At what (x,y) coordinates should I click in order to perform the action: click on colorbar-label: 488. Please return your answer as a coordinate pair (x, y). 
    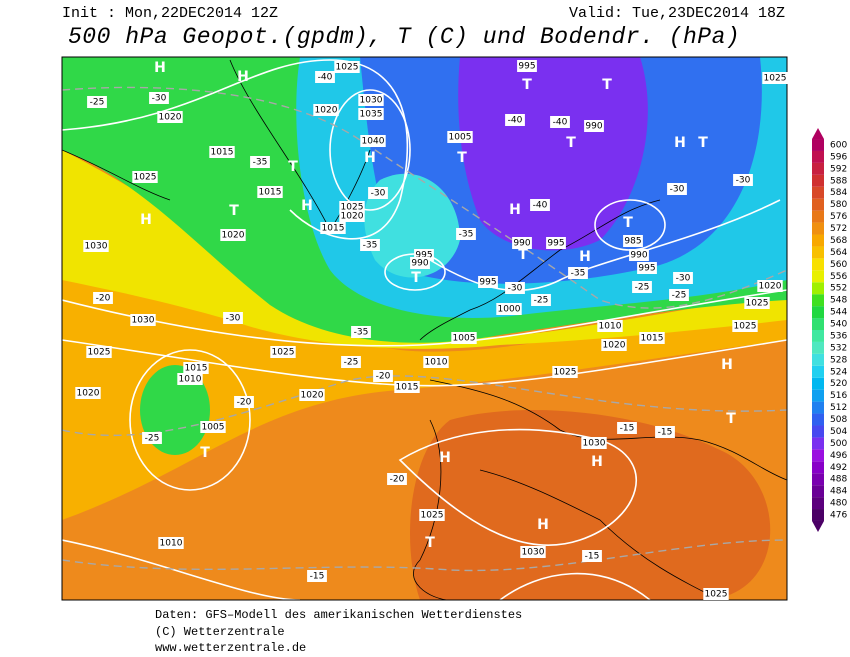
    Looking at the image, I should click on (838, 480).